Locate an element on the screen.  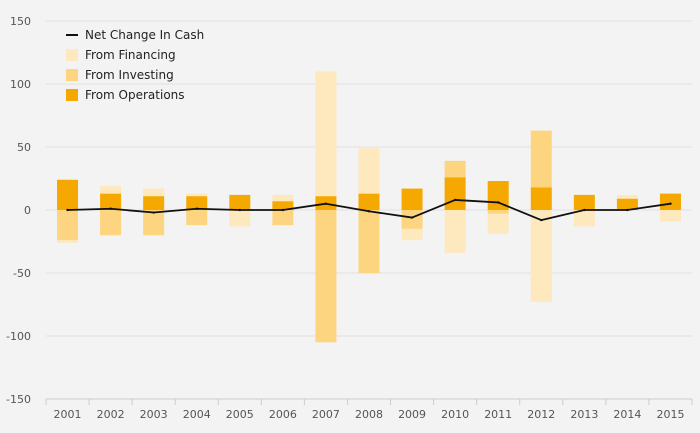
x-tick-label: 2002 is located at coordinates (111, 414).